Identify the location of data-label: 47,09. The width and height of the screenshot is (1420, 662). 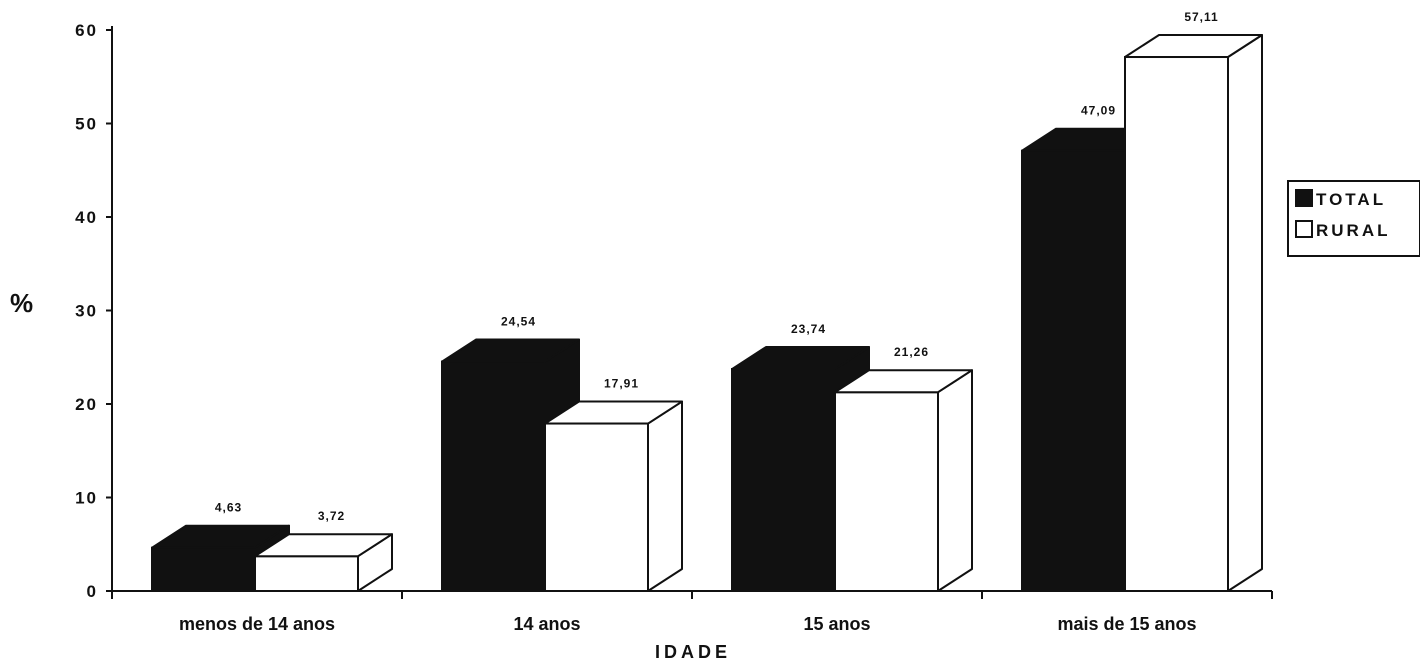
(1098, 111).